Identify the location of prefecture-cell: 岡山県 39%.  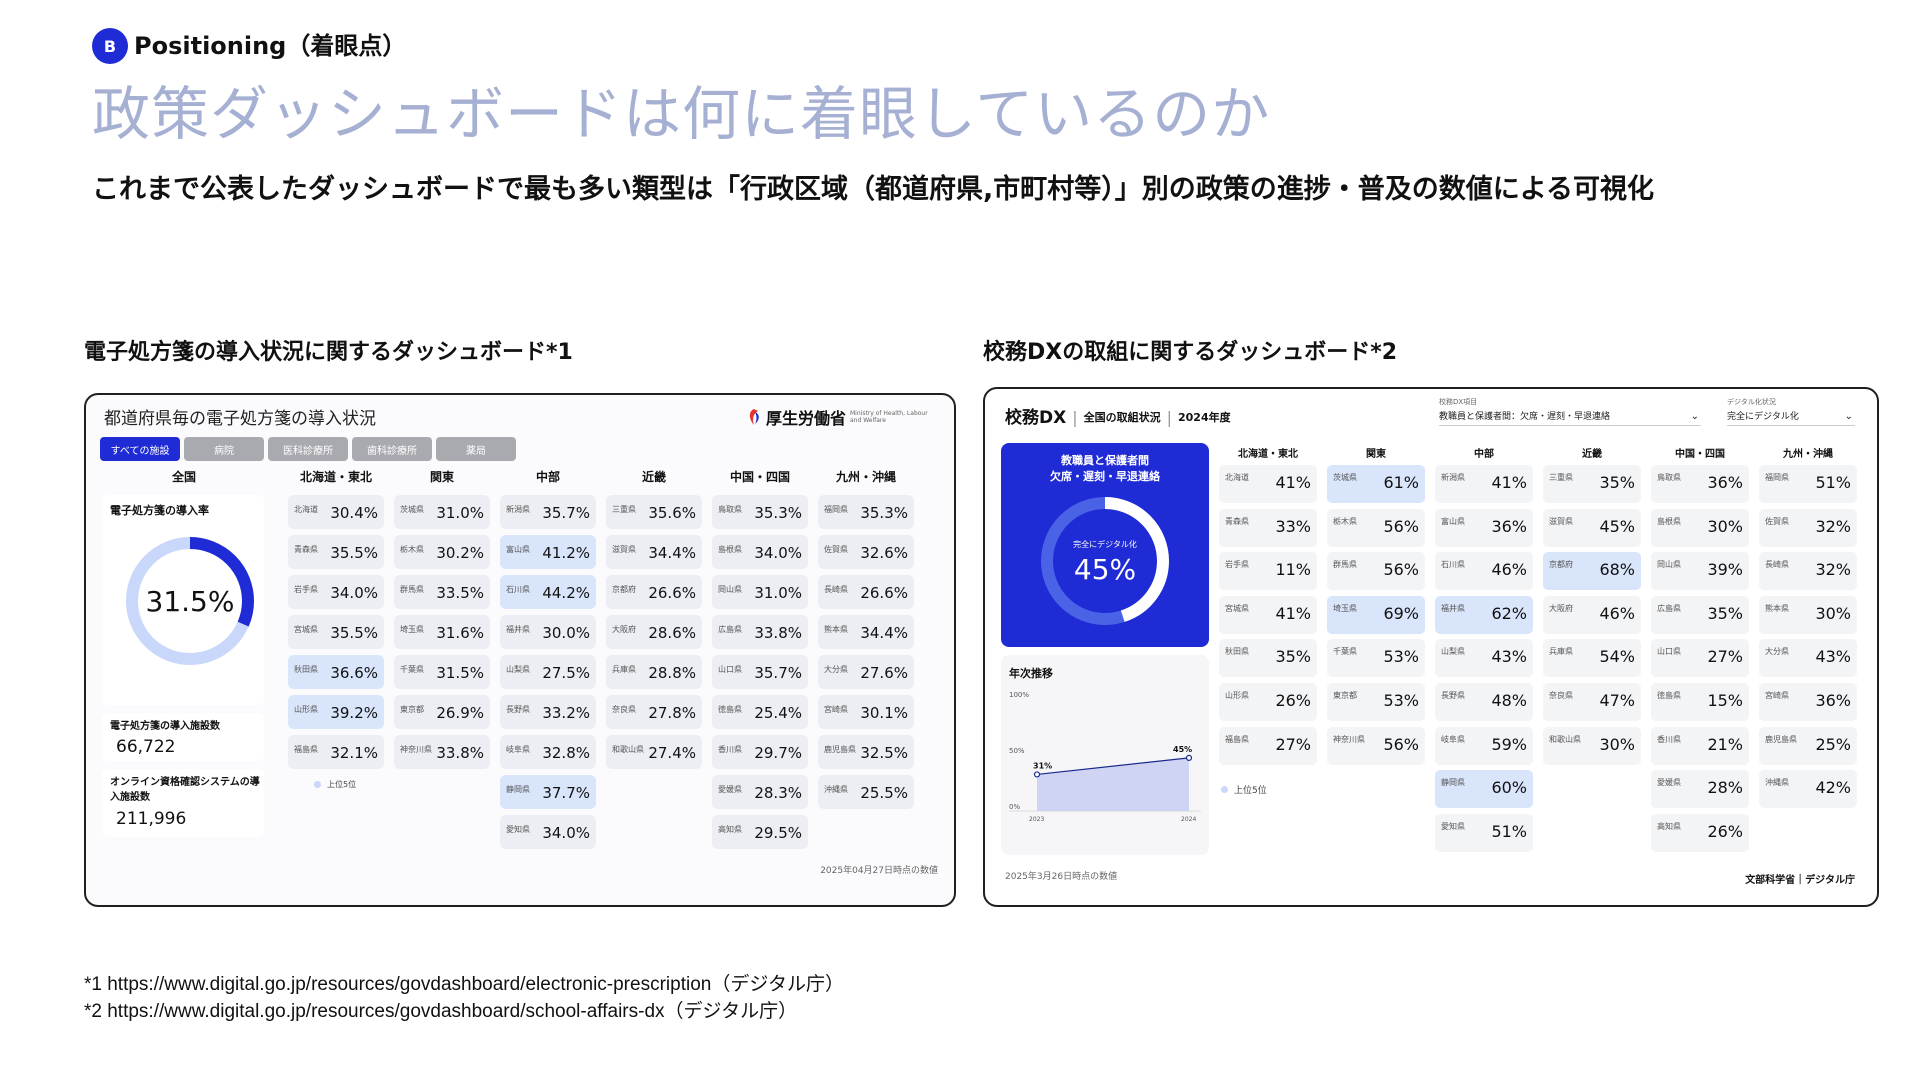
(1700, 571).